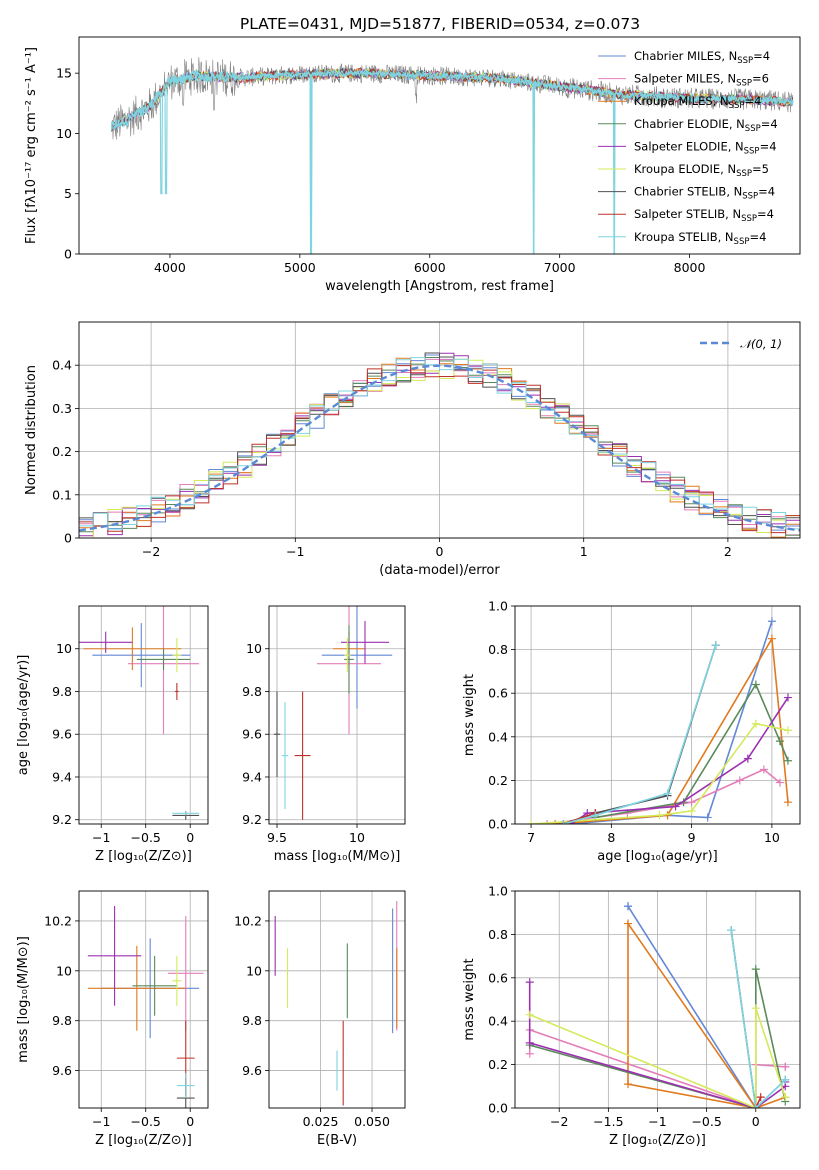  Describe the element at coordinates (146, 837) in the screenshot. I see `x-tick-label: −0.5` at that location.